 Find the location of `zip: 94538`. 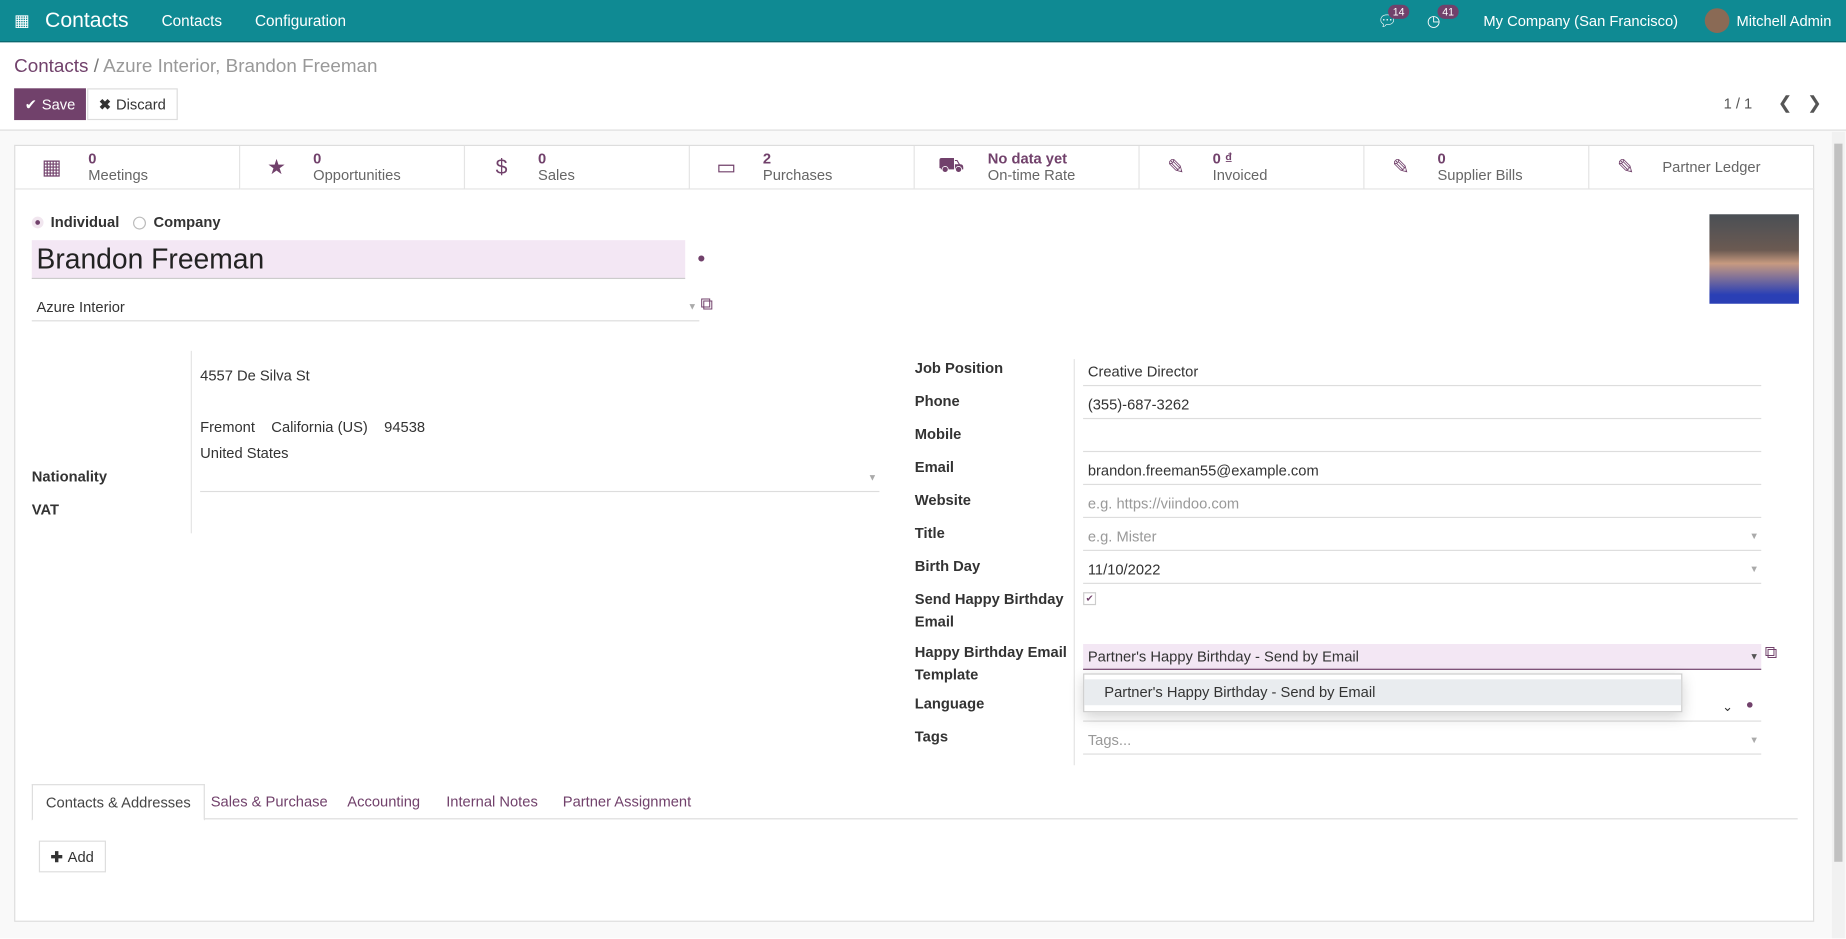

zip: 94538 is located at coordinates (405, 427).